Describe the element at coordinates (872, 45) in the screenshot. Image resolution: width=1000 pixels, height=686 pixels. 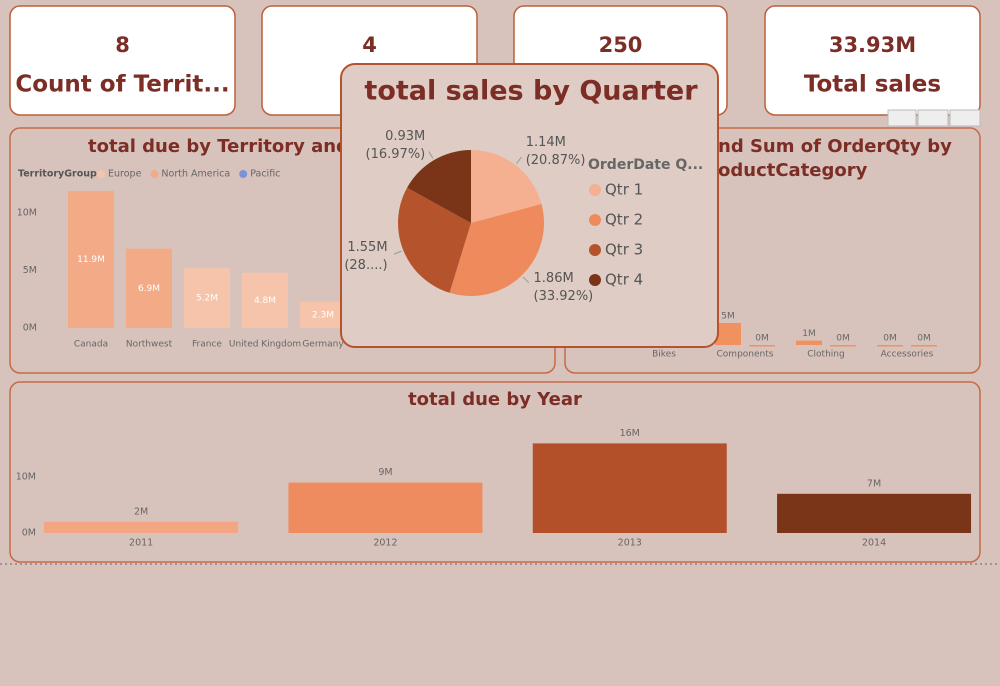
I see `card-value: 33.93M` at that location.